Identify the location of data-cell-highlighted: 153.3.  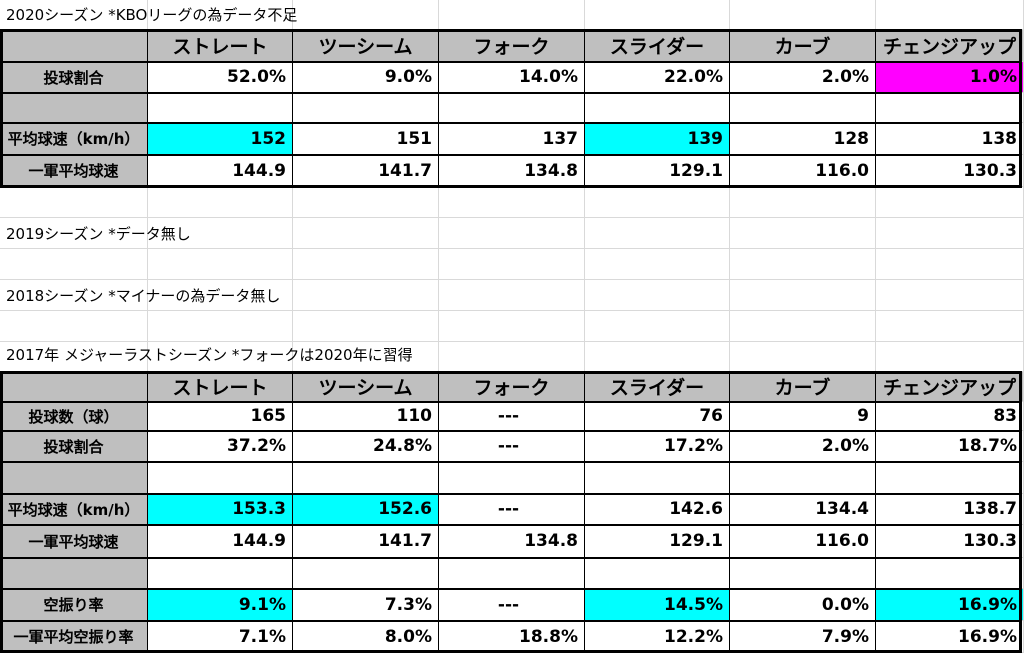
(220, 509).